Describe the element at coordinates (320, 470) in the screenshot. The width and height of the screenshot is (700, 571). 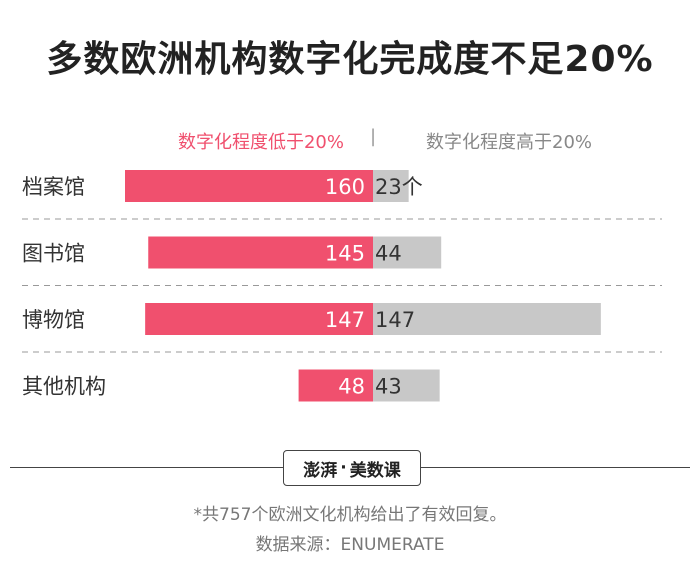
I see `brand-name-primary: 澎湃` at that location.